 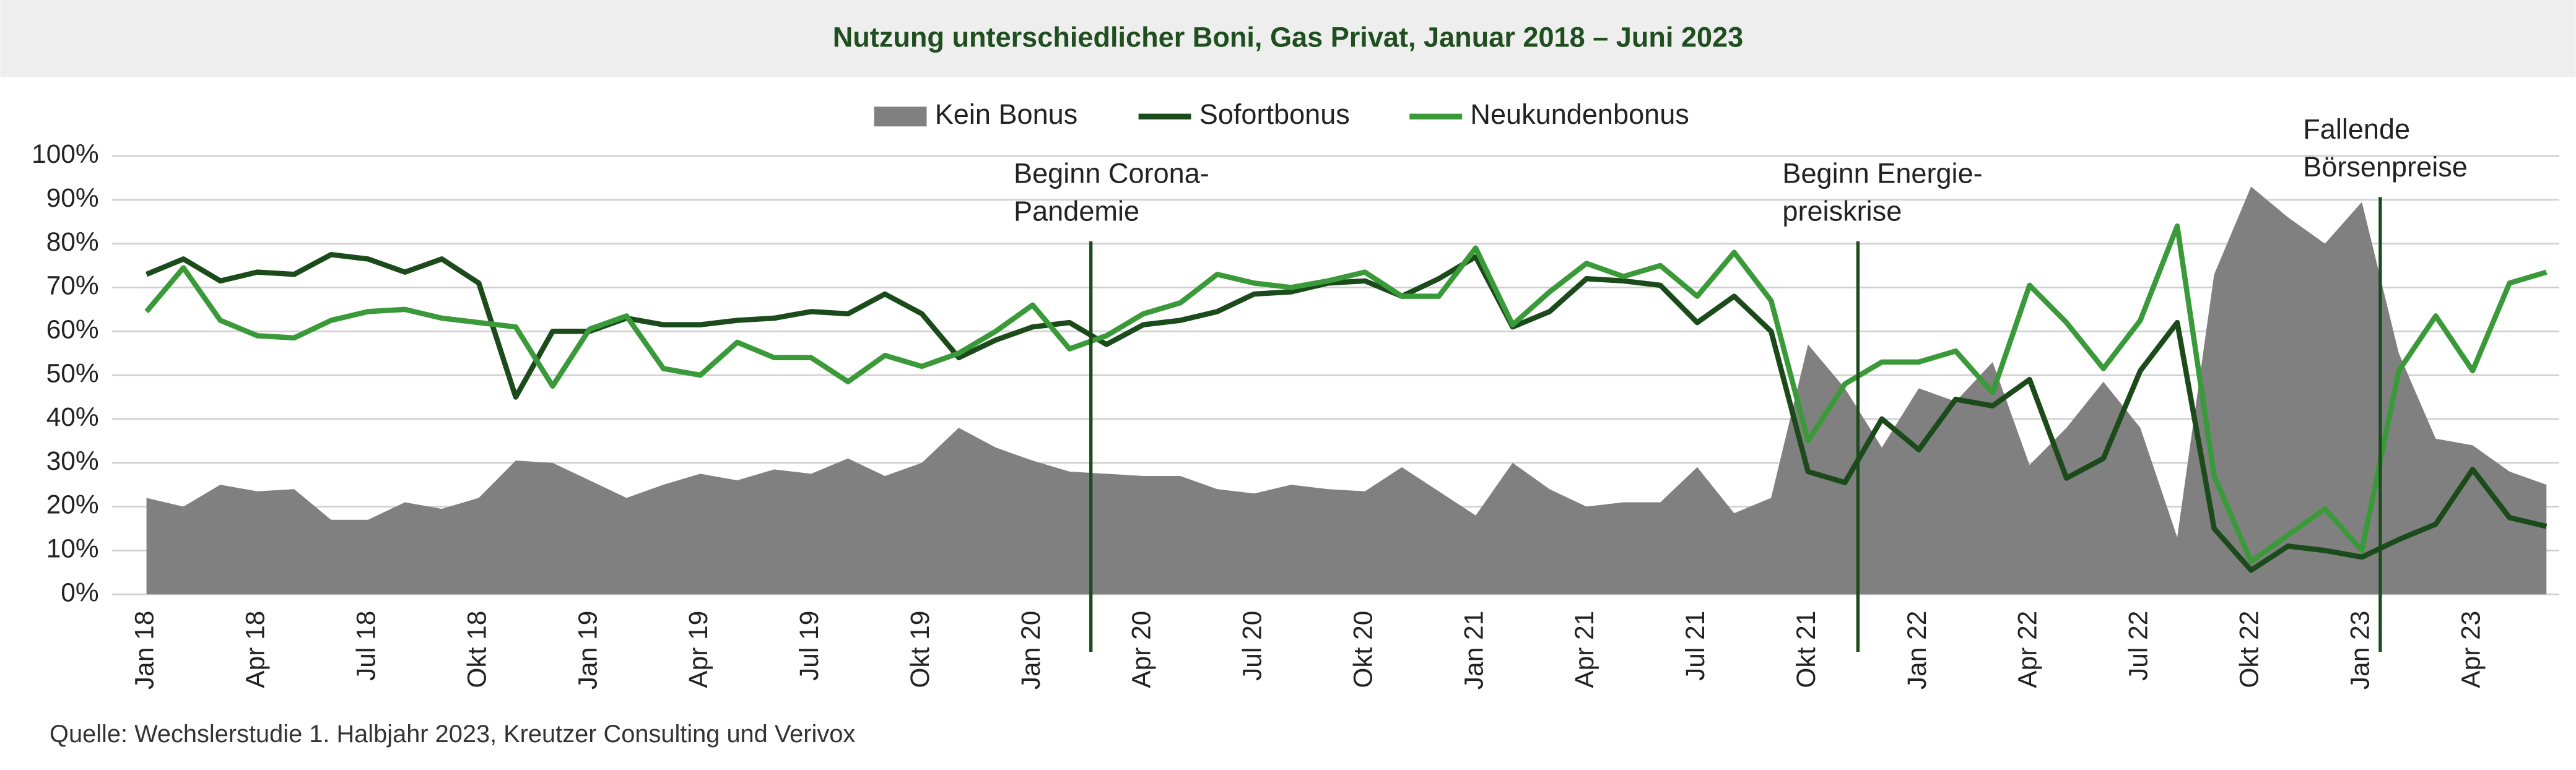 I want to click on x-tick-label: Jan 18, so click(x=144, y=651).